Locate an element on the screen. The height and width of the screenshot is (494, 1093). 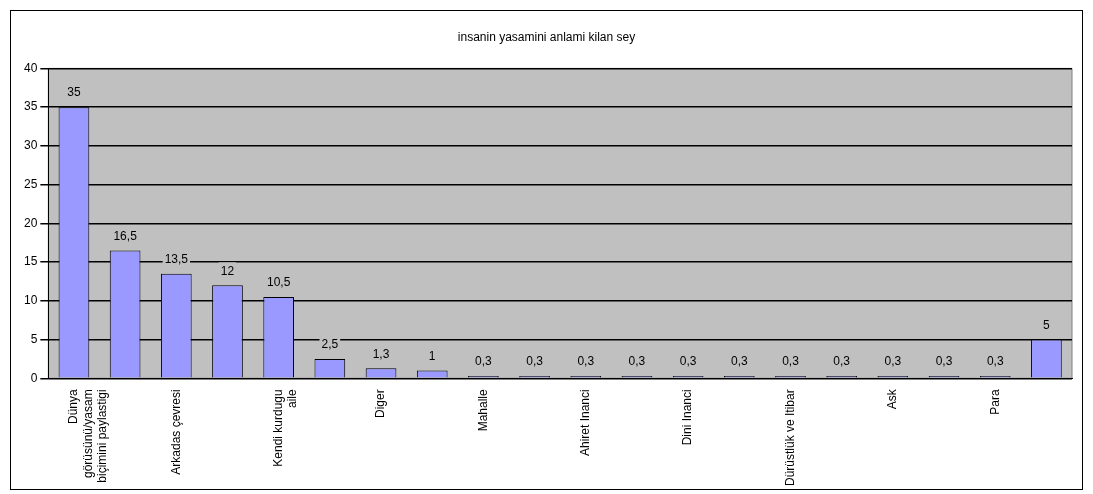
y-tick-label: 20 is located at coordinates (30, 222).